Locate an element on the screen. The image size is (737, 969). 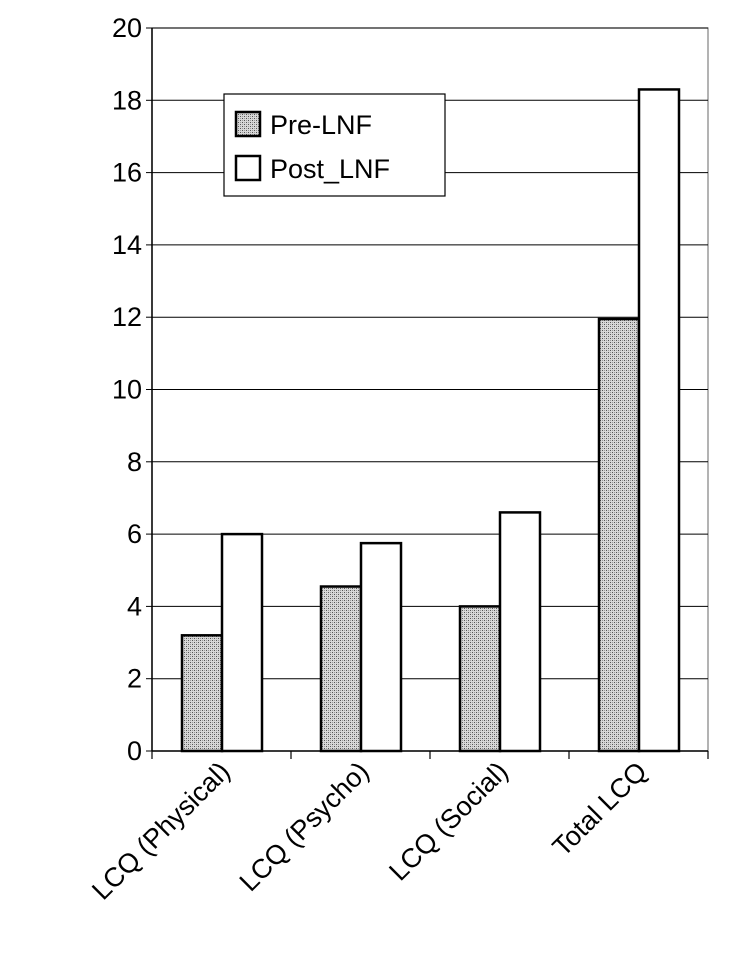
y-tick-label: 8 is located at coordinates (134, 462).